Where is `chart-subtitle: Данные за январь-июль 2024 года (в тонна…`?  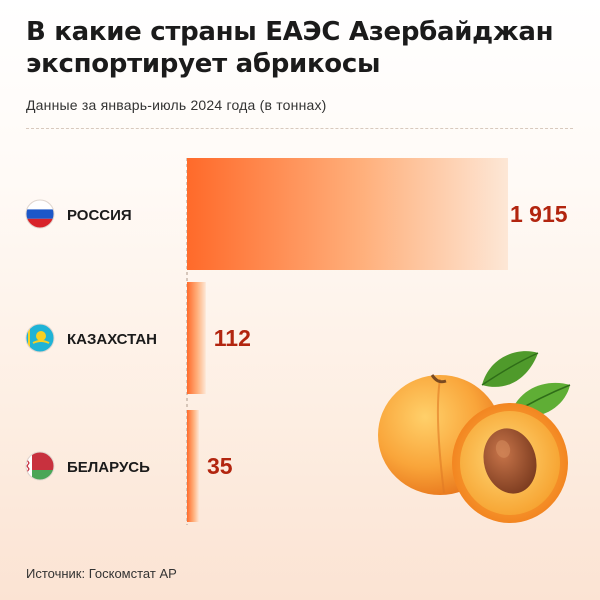 chart-subtitle: Данные за январь-июль 2024 года (в тонна… is located at coordinates (176, 105).